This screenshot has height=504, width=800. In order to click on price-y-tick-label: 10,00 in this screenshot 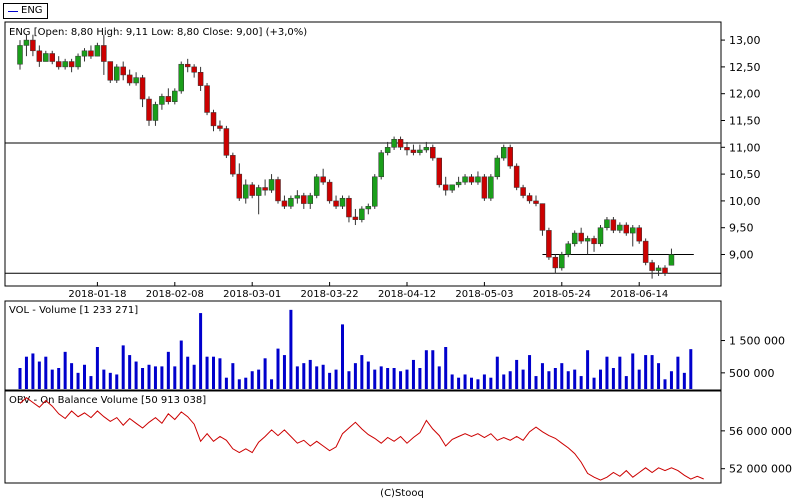, I will do `click(745, 201)`.